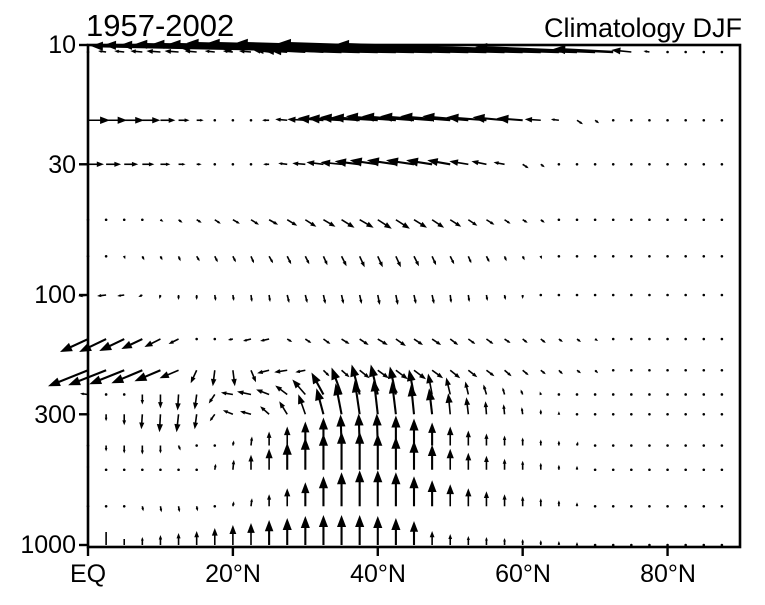  What do you see at coordinates (88, 574) in the screenshot?
I see `x-tick-label: EQ` at bounding box center [88, 574].